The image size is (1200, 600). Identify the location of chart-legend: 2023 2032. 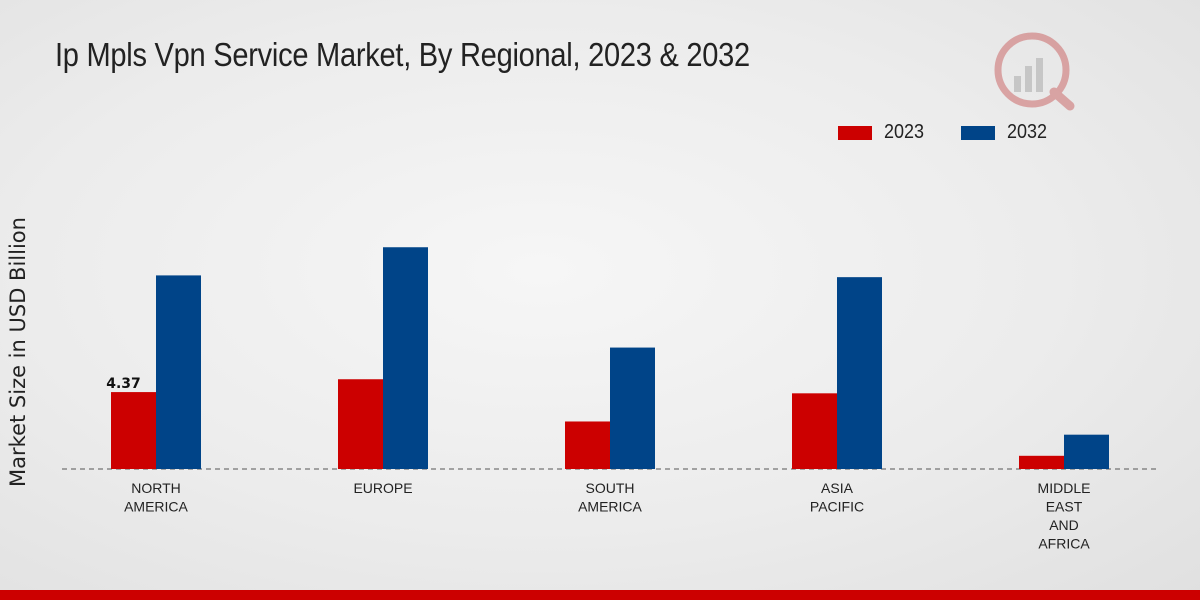
(955, 132).